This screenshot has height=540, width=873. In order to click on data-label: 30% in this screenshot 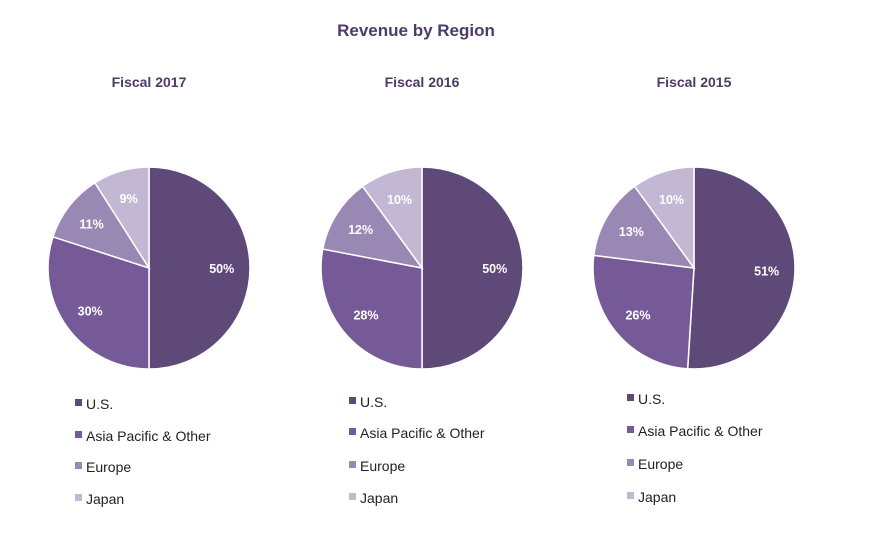, I will do `click(90, 312)`.